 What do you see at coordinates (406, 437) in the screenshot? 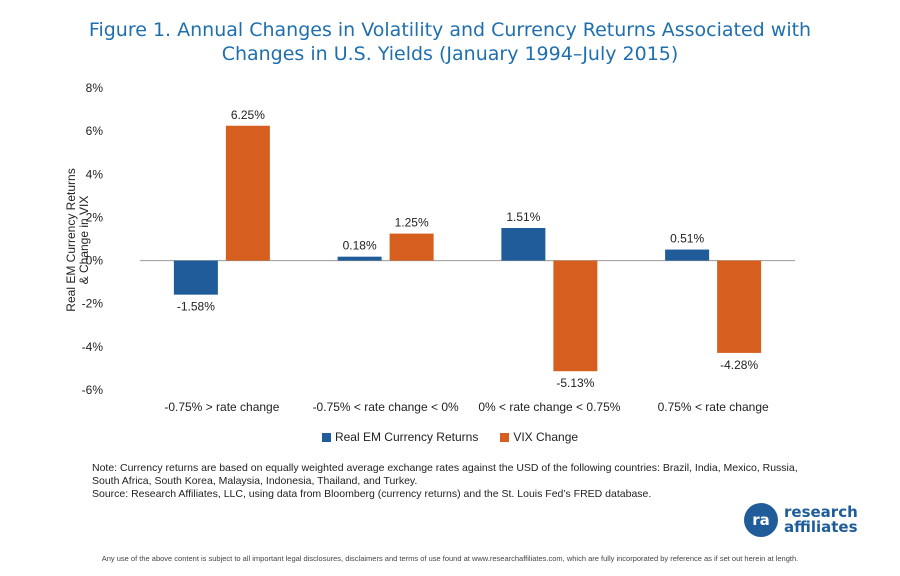
I see `legend-label-em-currency: Real EM Currency Returns` at bounding box center [406, 437].